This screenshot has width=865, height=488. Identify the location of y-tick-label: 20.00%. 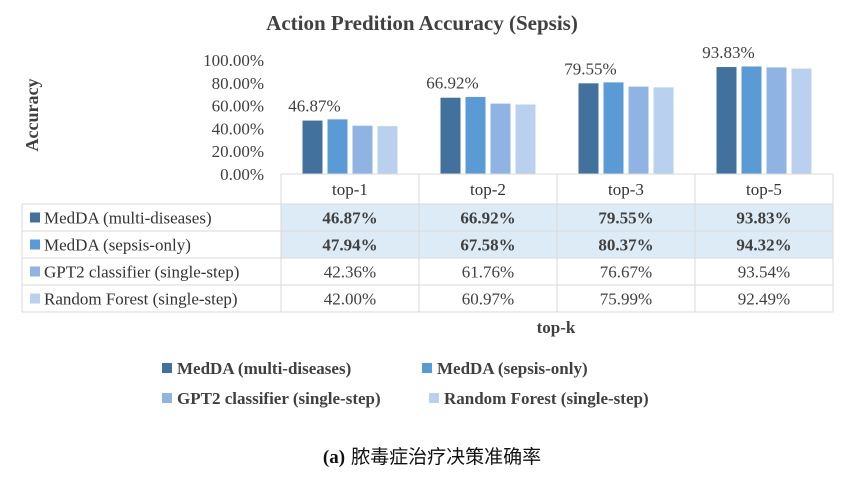
(238, 151).